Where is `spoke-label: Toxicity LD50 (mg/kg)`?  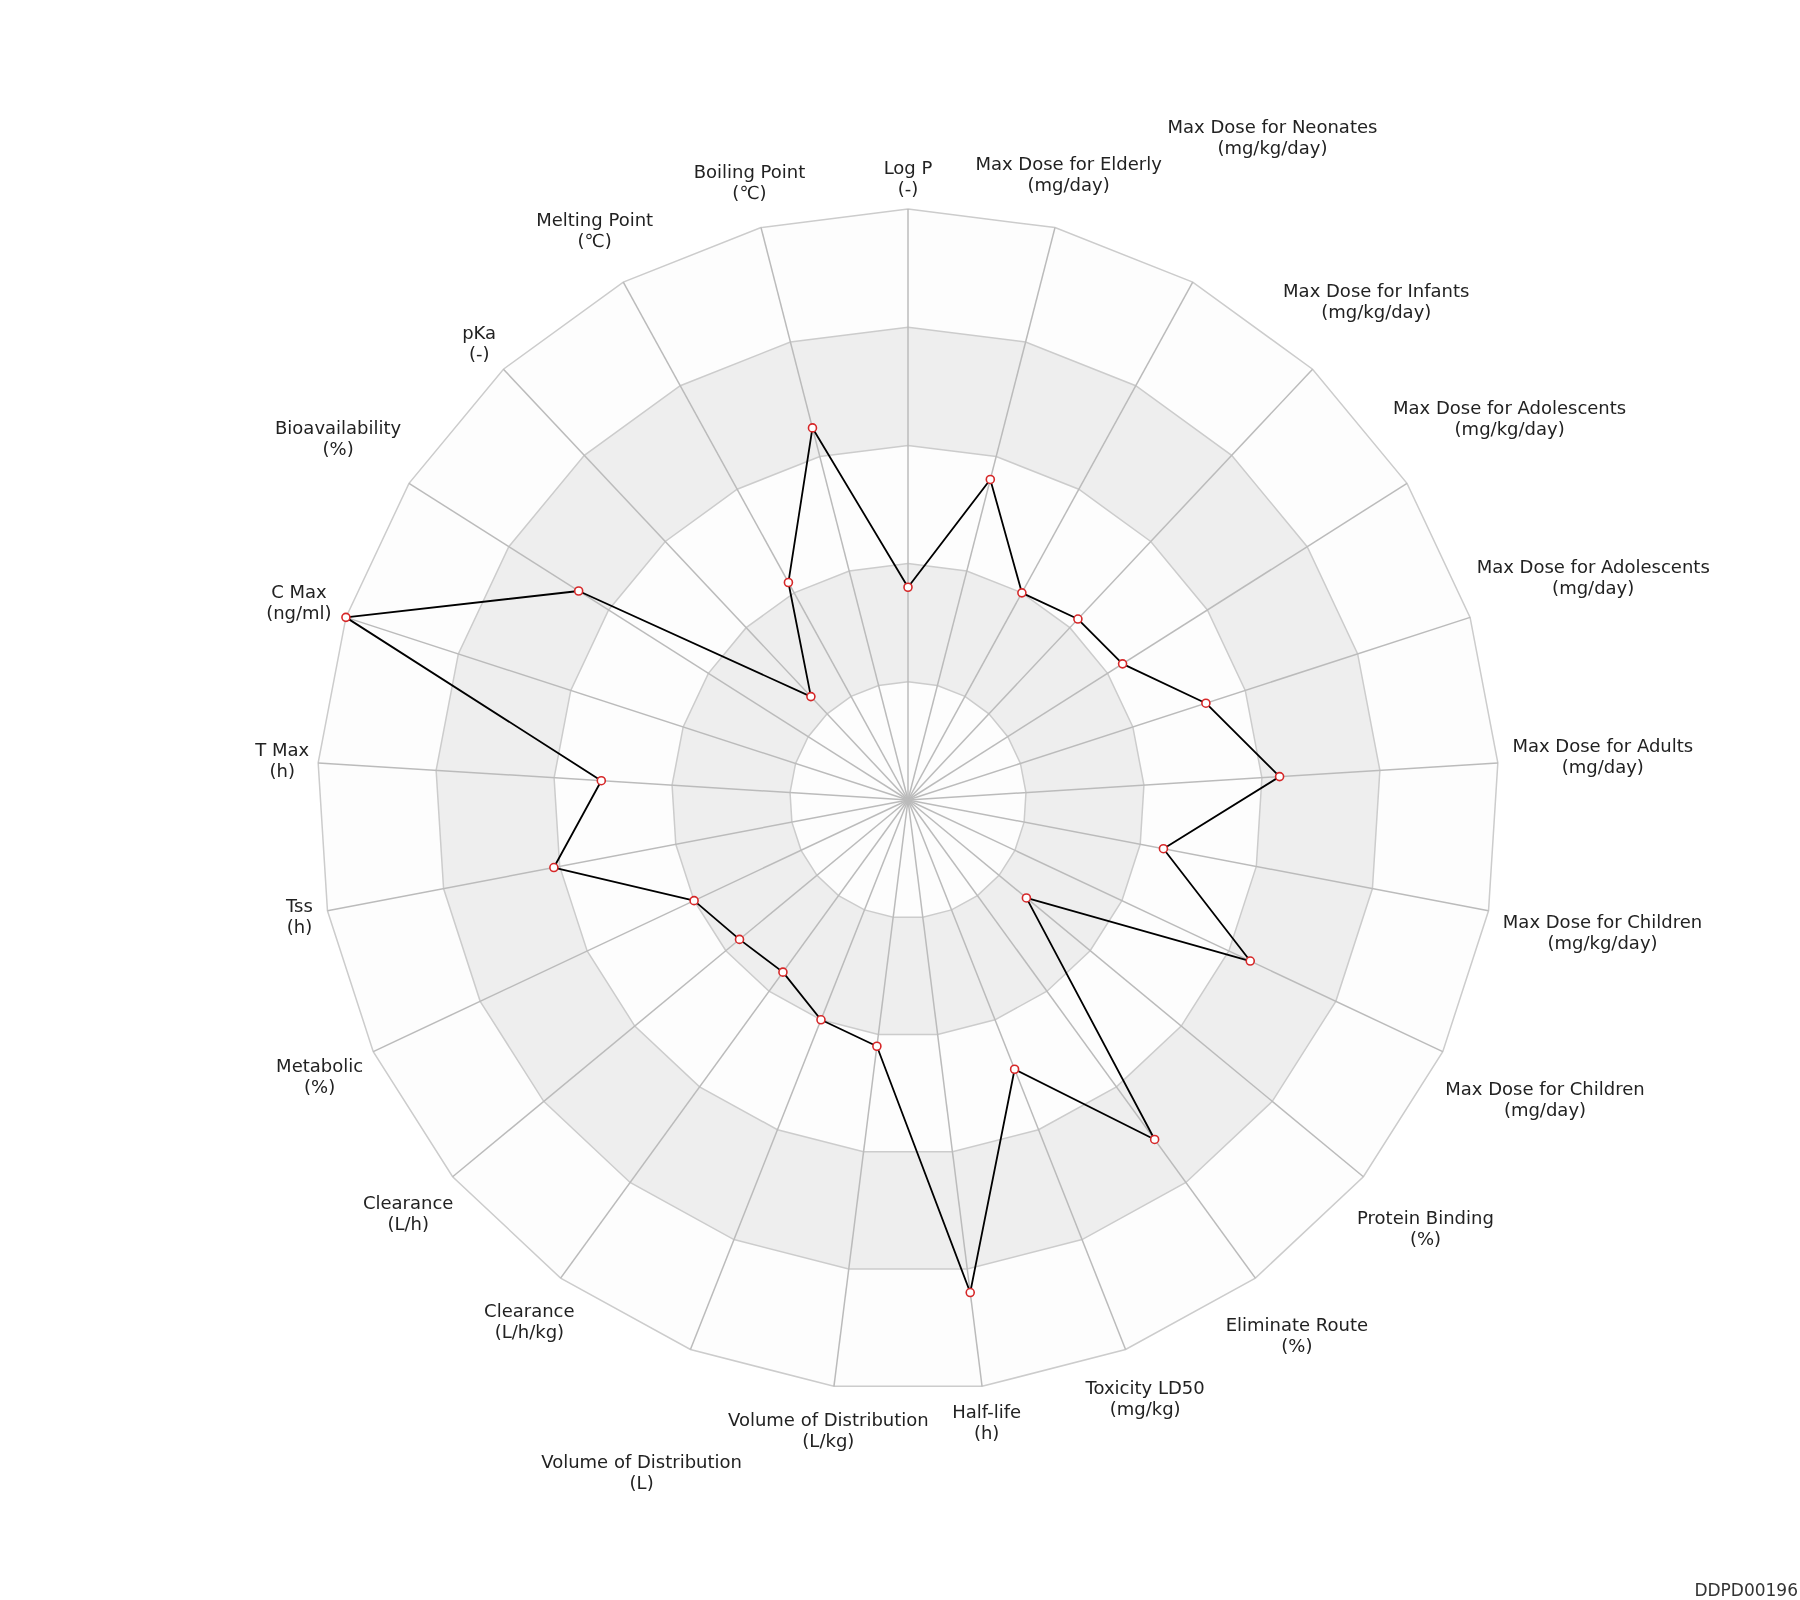
spoke-label: Toxicity LD50 (mg/kg) is located at coordinates (1144, 1398).